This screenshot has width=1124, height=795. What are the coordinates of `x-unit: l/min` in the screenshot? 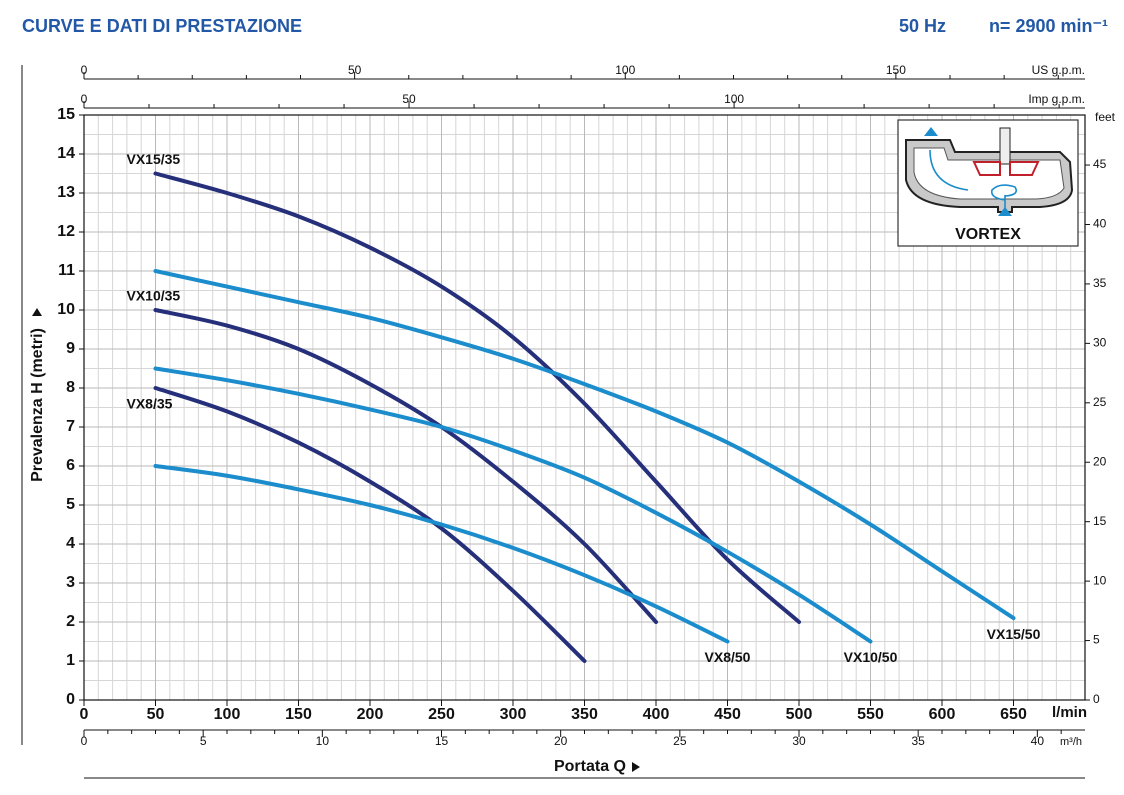 It's located at (1069, 712).